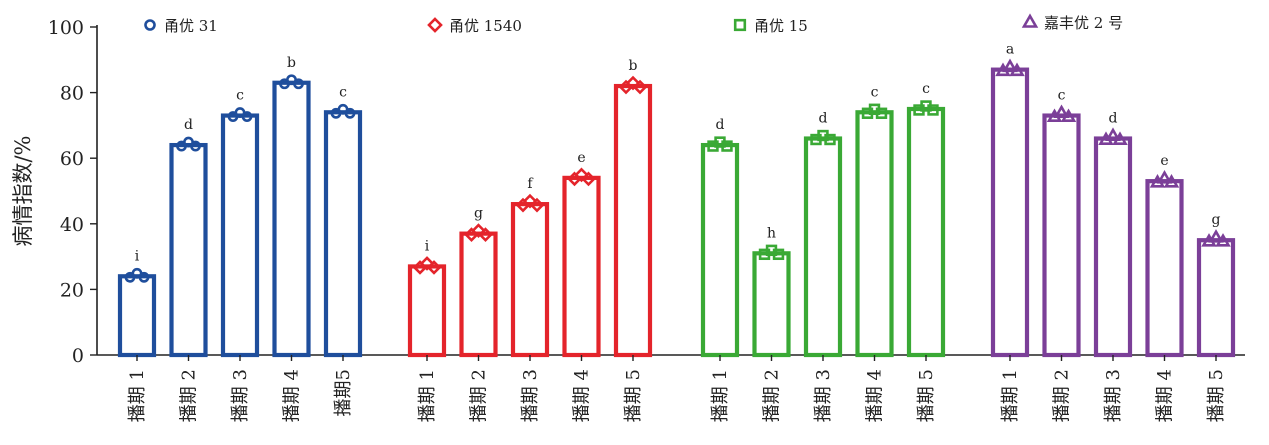 The height and width of the screenshot is (445, 1269). What do you see at coordinates (343, 392) in the screenshot?
I see `x-tick-label: 播期5` at bounding box center [343, 392].